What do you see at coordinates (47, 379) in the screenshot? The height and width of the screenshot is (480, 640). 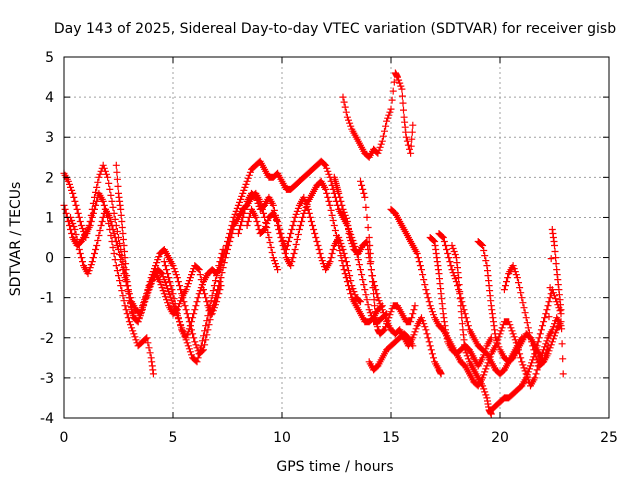 I see `y-tick-label: -3` at bounding box center [47, 379].